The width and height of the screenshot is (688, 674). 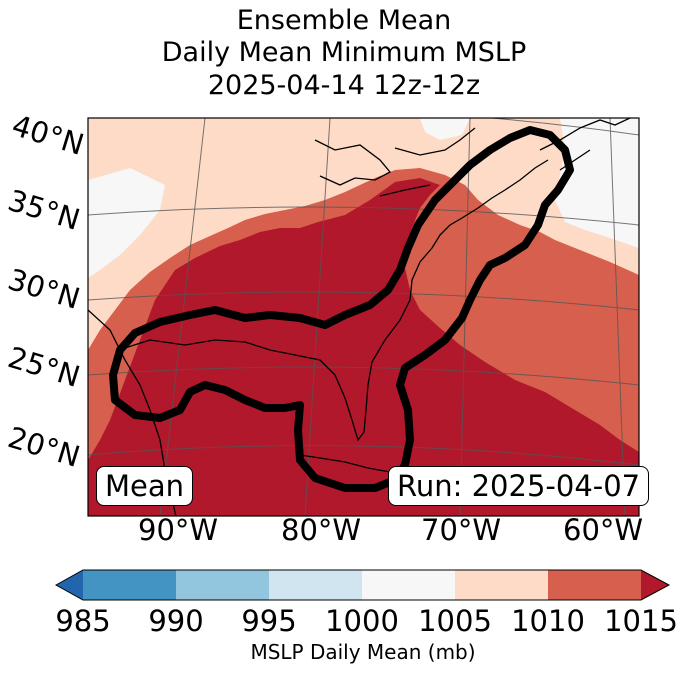 What do you see at coordinates (178, 530) in the screenshot?
I see `lon-label-90w: 90°W` at bounding box center [178, 530].